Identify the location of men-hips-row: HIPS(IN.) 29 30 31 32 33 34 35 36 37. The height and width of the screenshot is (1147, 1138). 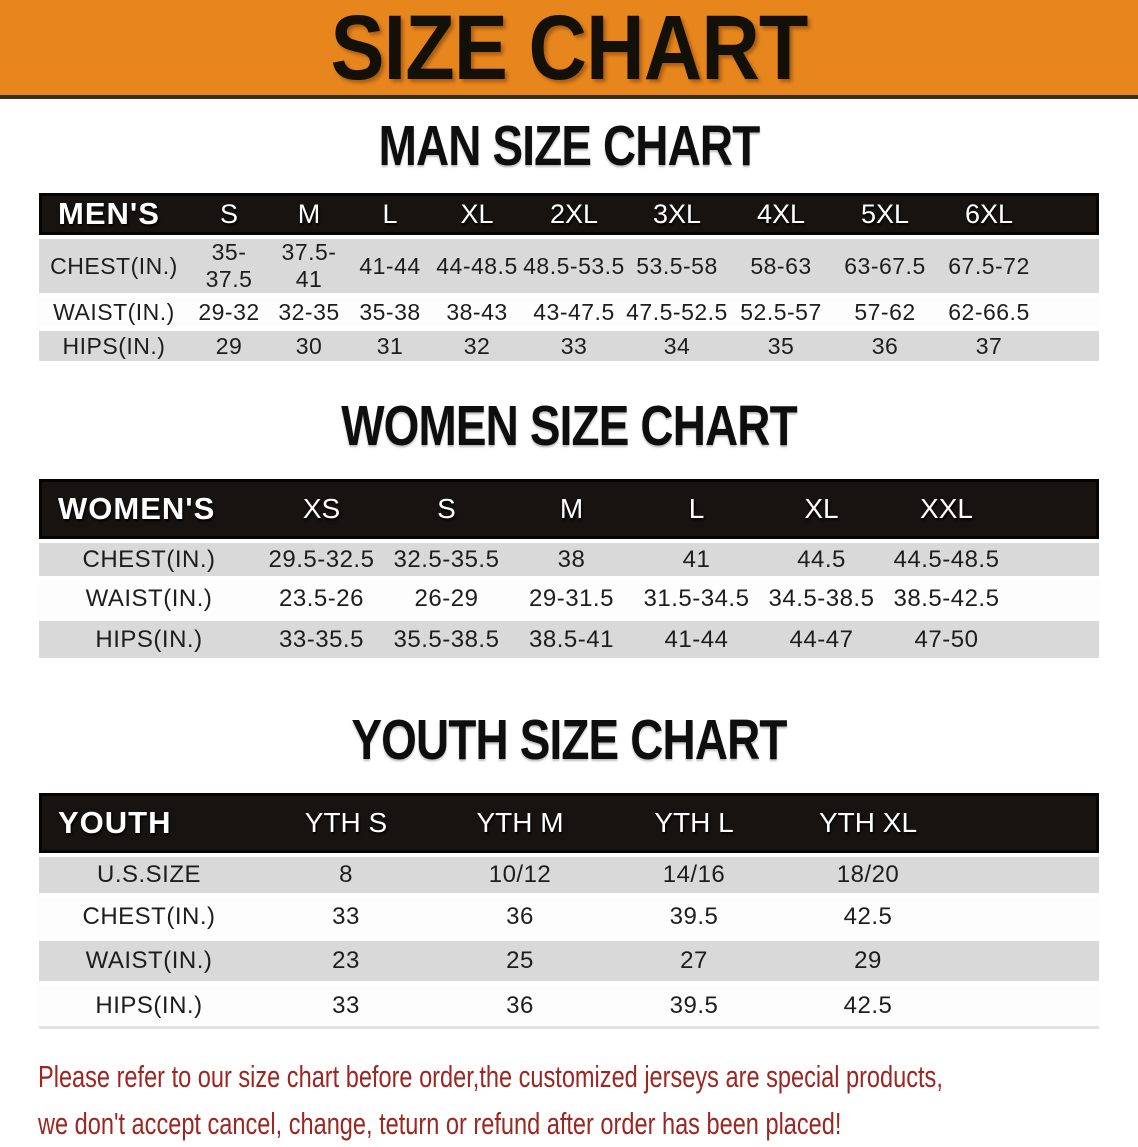
(569, 348).